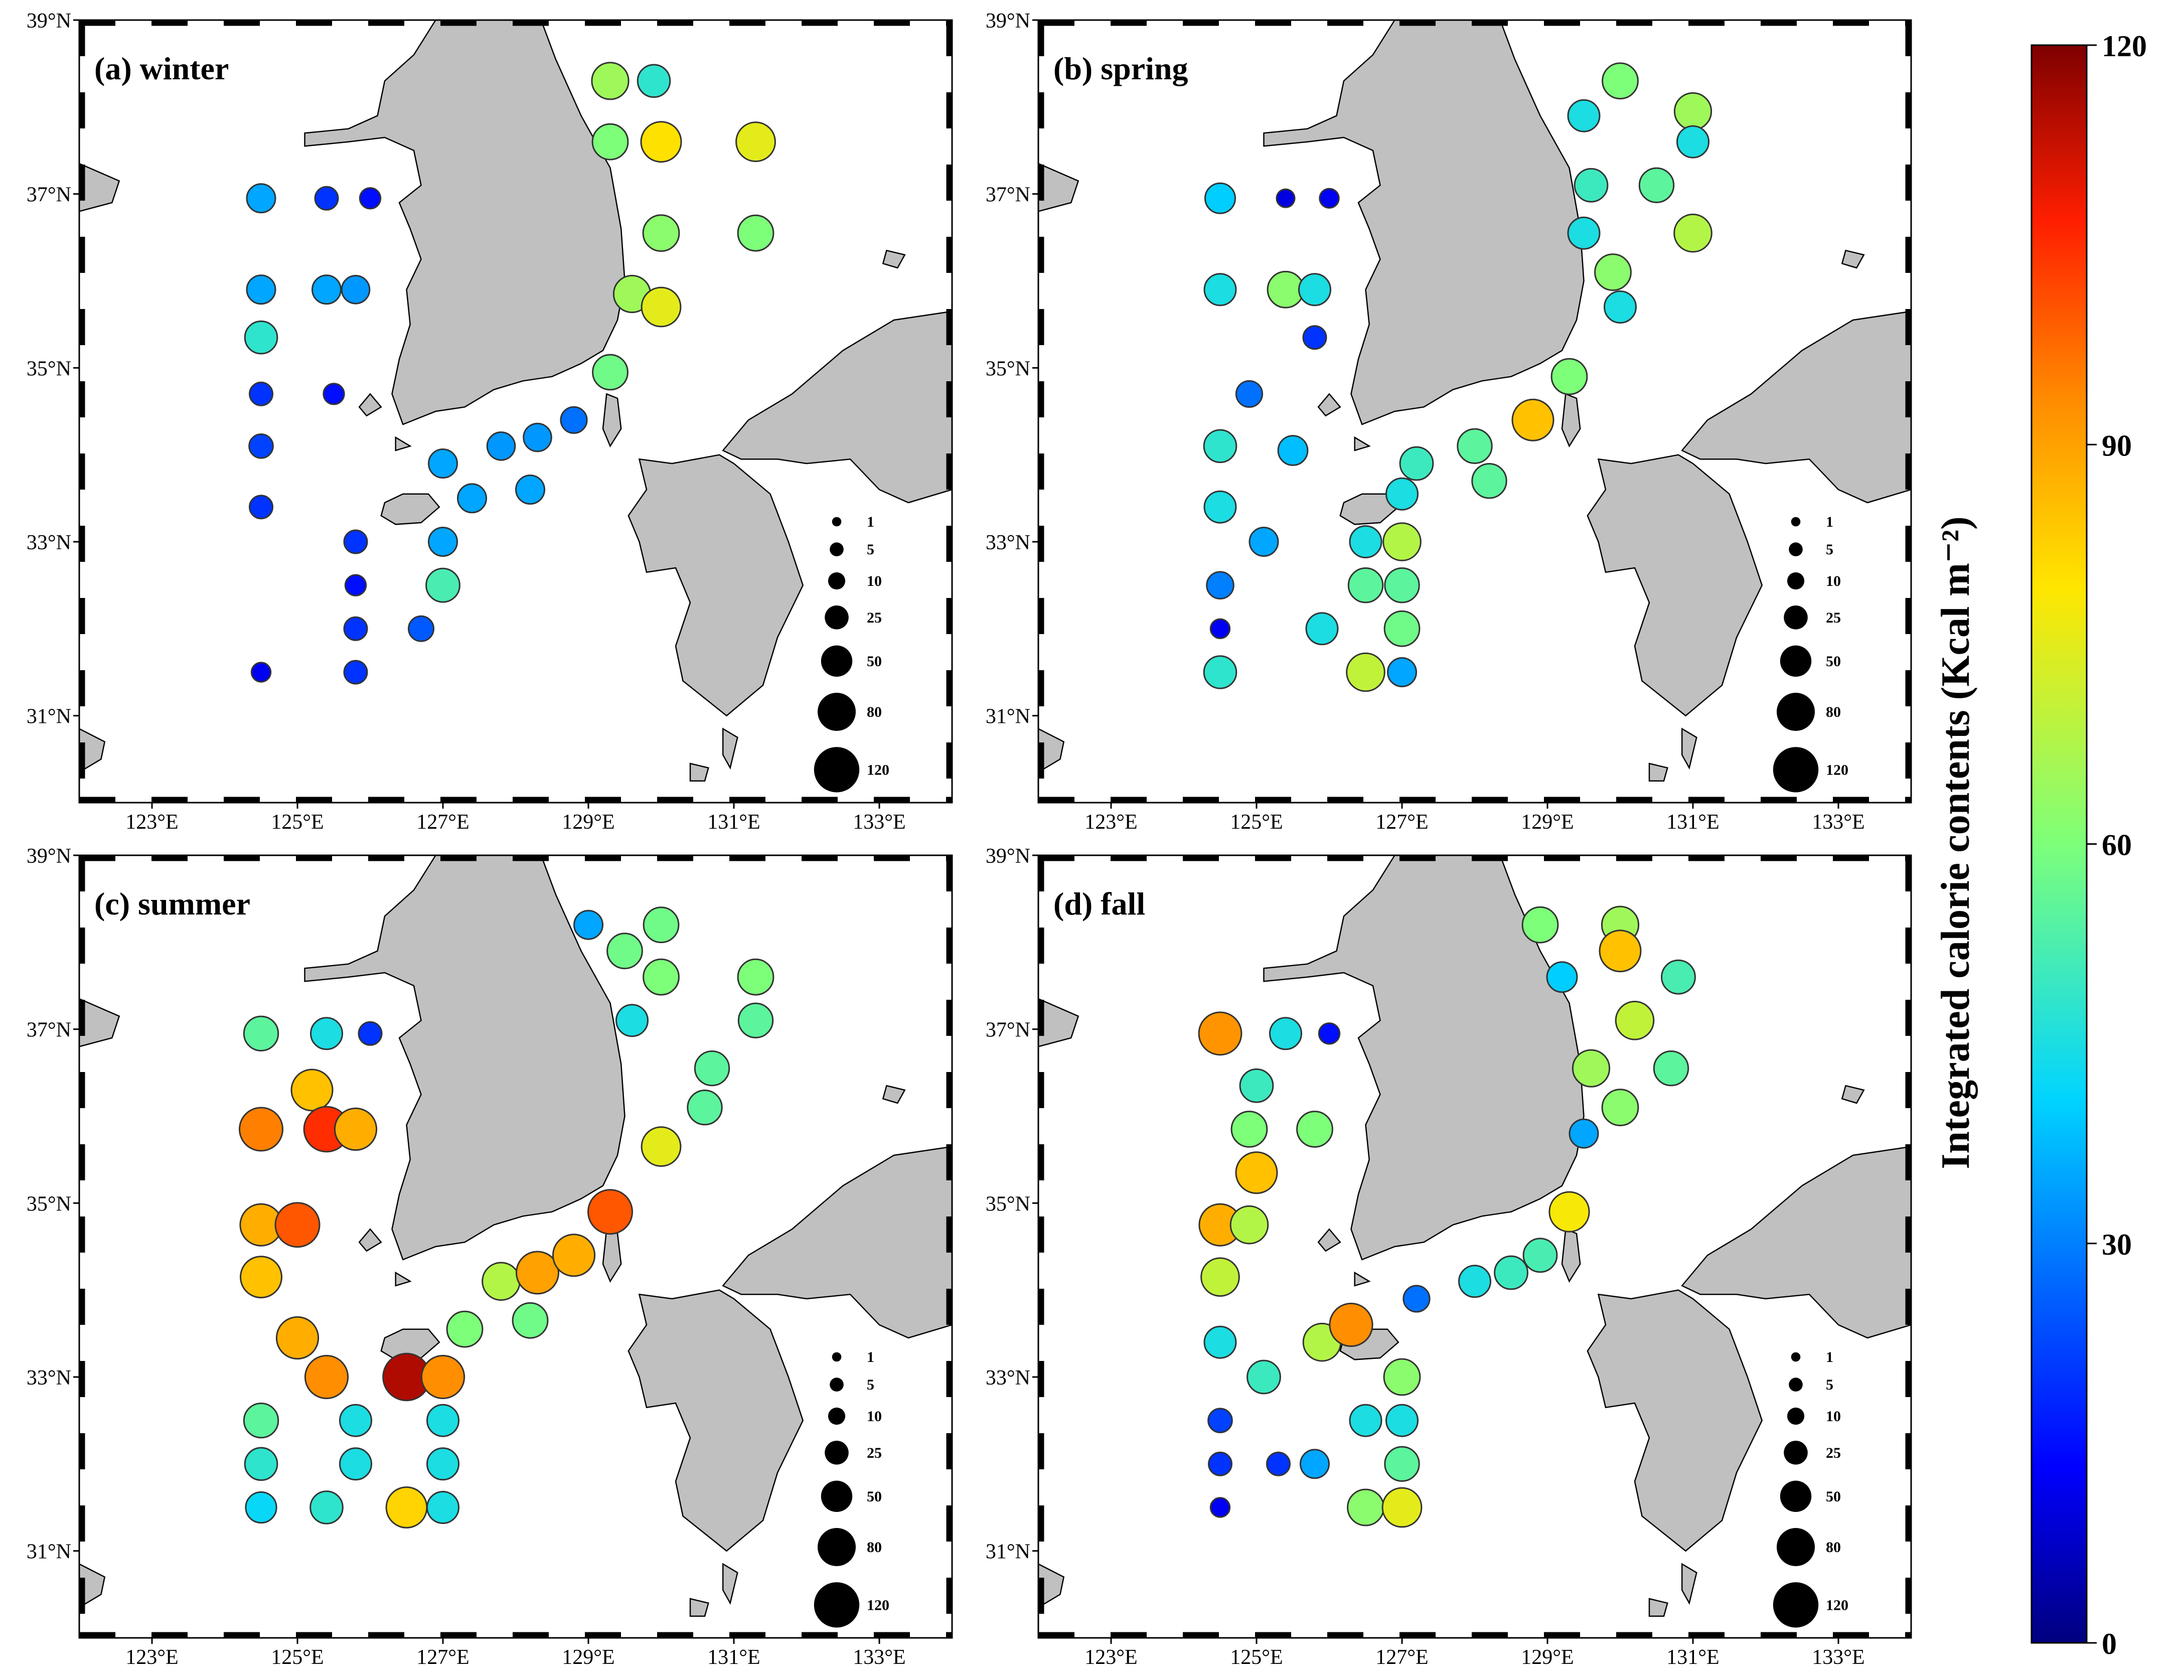 The width and height of the screenshot is (2184, 1680). What do you see at coordinates (49, 543) in the screenshot?
I see `lat-tick-label: 33°N` at bounding box center [49, 543].